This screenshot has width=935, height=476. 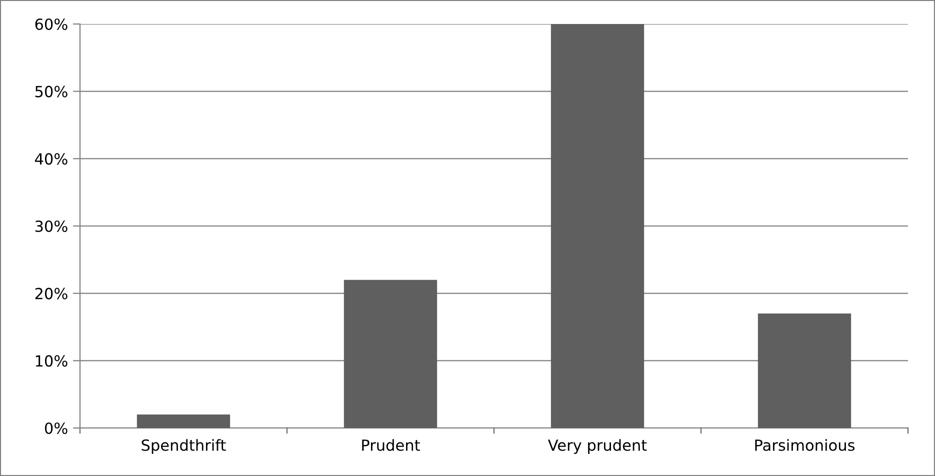 I want to click on x-tick-label: Very prudent, so click(x=597, y=446).